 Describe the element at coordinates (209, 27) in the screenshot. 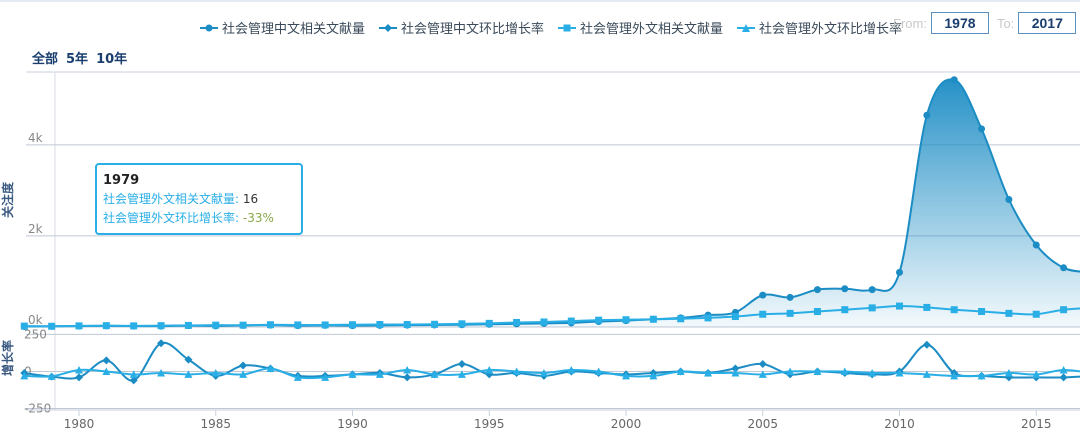

I see `circle-marker-icon` at that location.